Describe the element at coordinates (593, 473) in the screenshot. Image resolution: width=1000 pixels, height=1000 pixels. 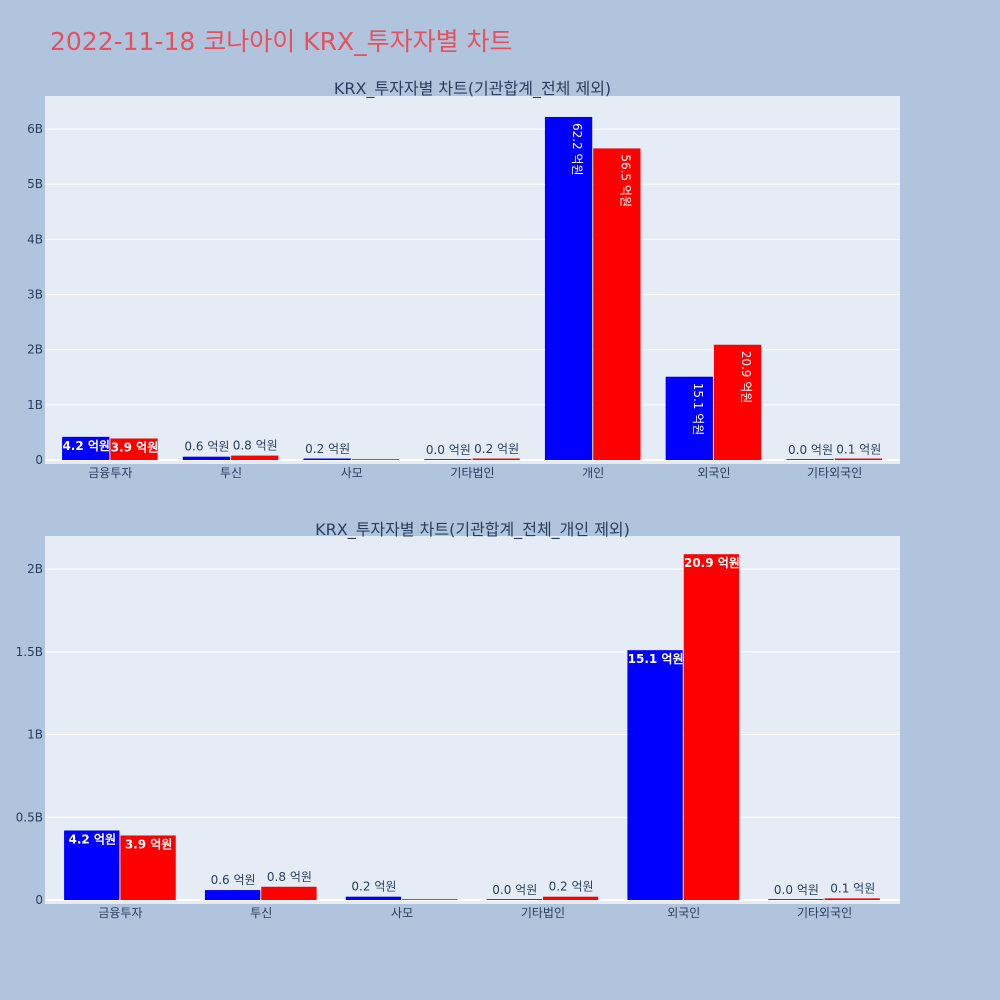
I see `x-tick-label: 개인` at that location.